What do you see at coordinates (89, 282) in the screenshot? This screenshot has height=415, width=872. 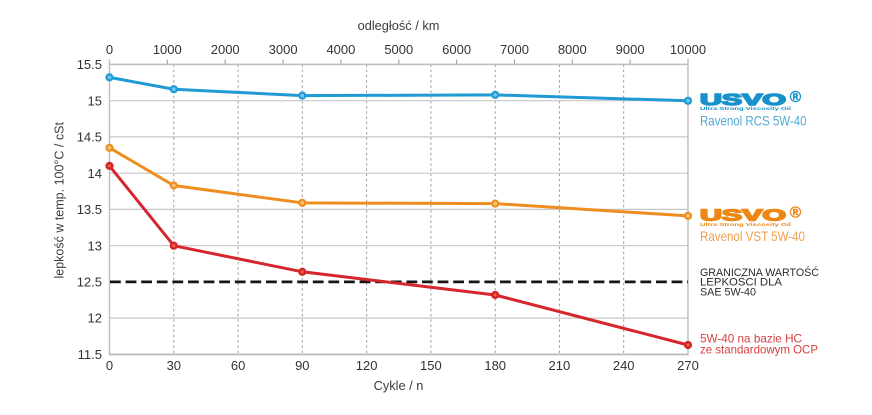 I see `svg-text: 12.5` at bounding box center [89, 282].